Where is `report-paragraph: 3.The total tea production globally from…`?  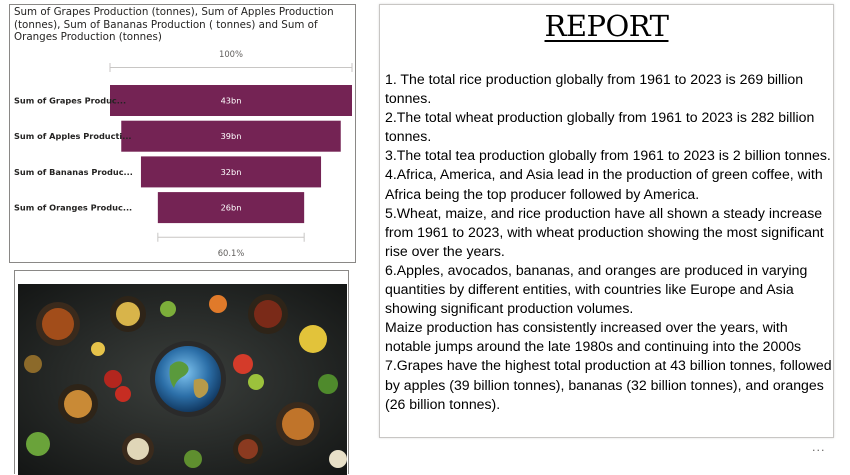 report-paragraph: 3.The total tea production globally from… is located at coordinates (608, 155).